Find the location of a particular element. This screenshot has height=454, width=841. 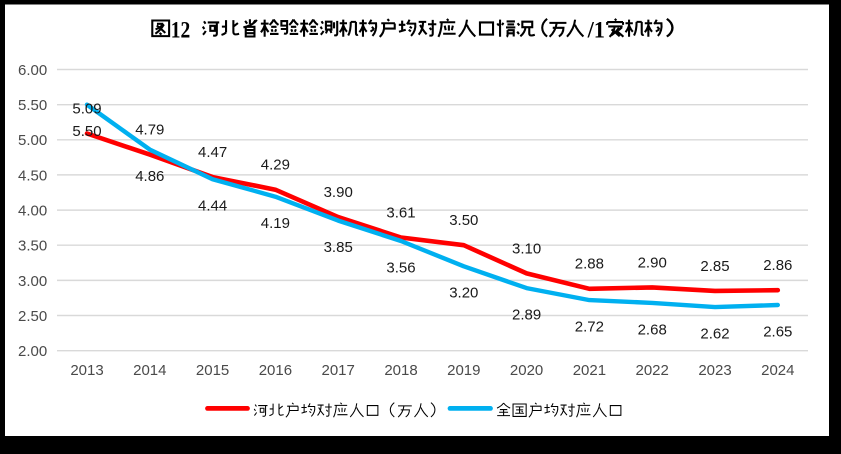

svg-text: 12 is located at coordinates (181, 30).